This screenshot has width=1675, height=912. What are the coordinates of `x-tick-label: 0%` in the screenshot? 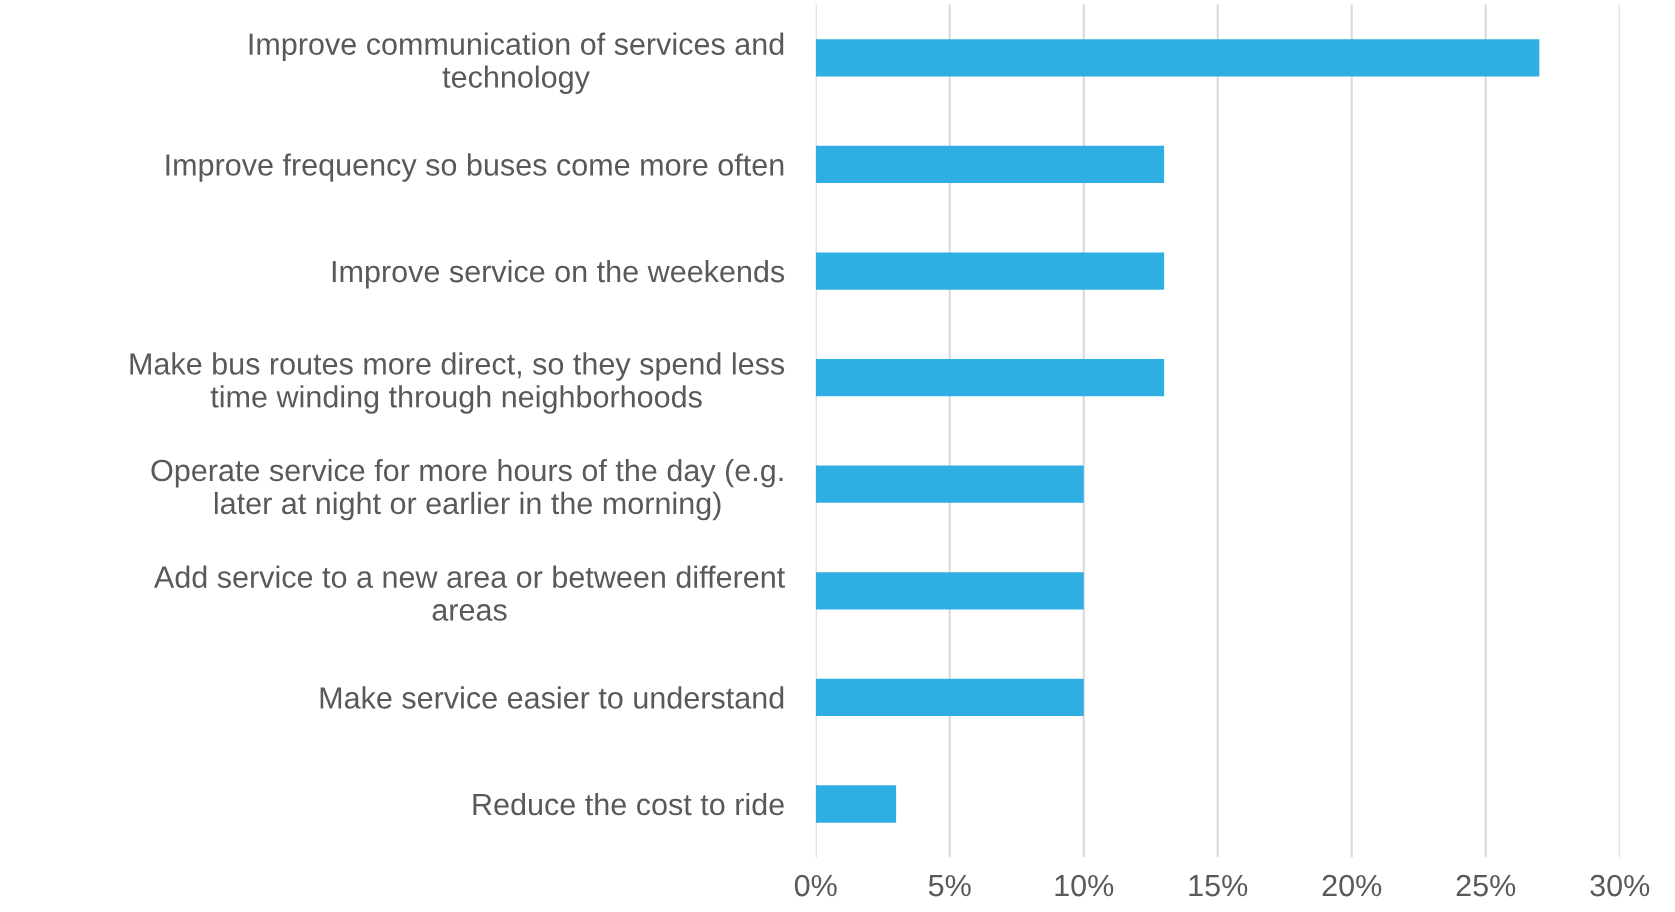 It's located at (815, 885).